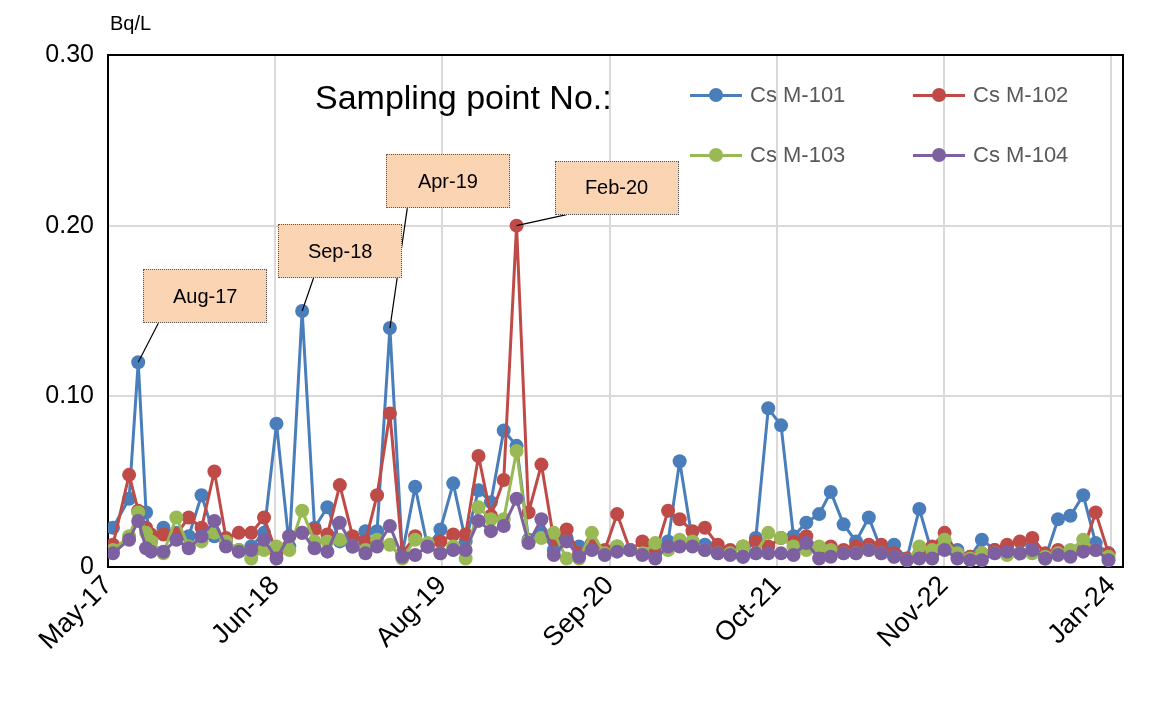 Image resolution: width=1149 pixels, height=717 pixels. What do you see at coordinates (616, 187) in the screenshot?
I see `annotation: Feb-20` at bounding box center [616, 187].